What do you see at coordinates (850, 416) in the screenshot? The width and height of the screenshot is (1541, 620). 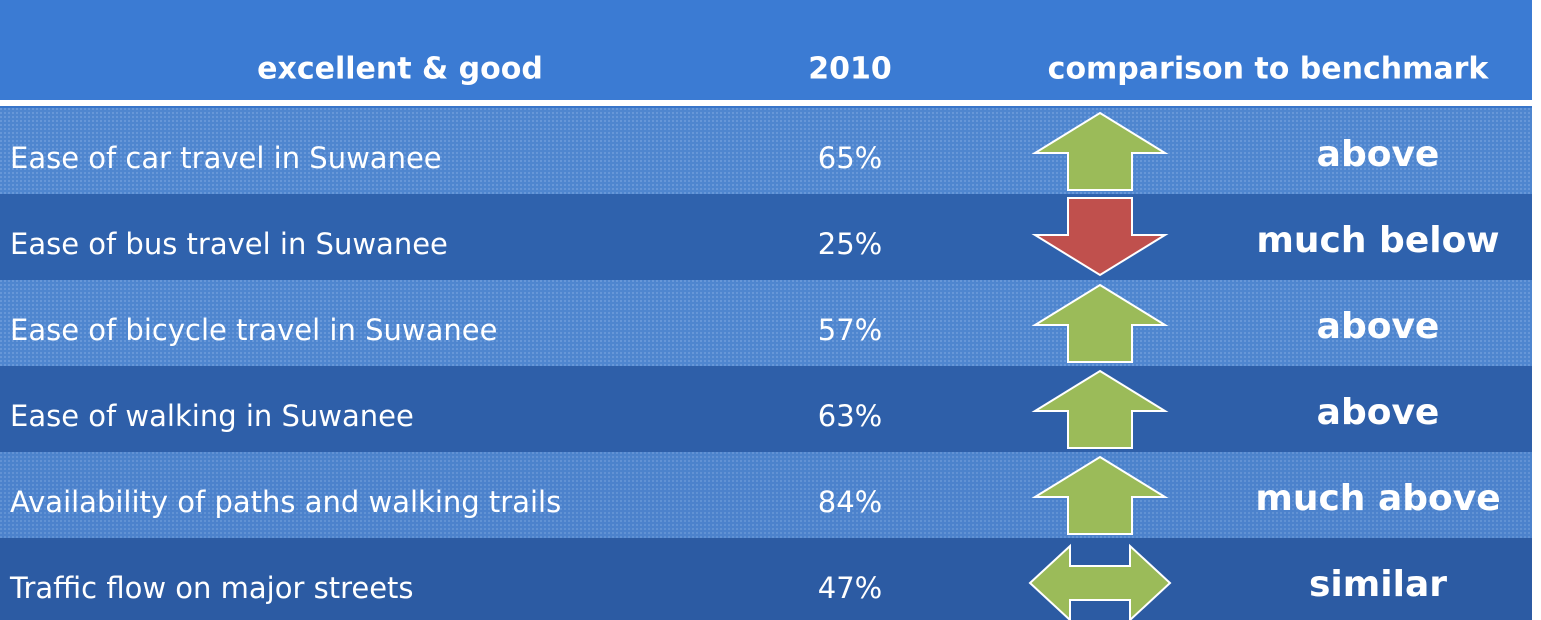 I see `row-value: 63%` at bounding box center [850, 416].